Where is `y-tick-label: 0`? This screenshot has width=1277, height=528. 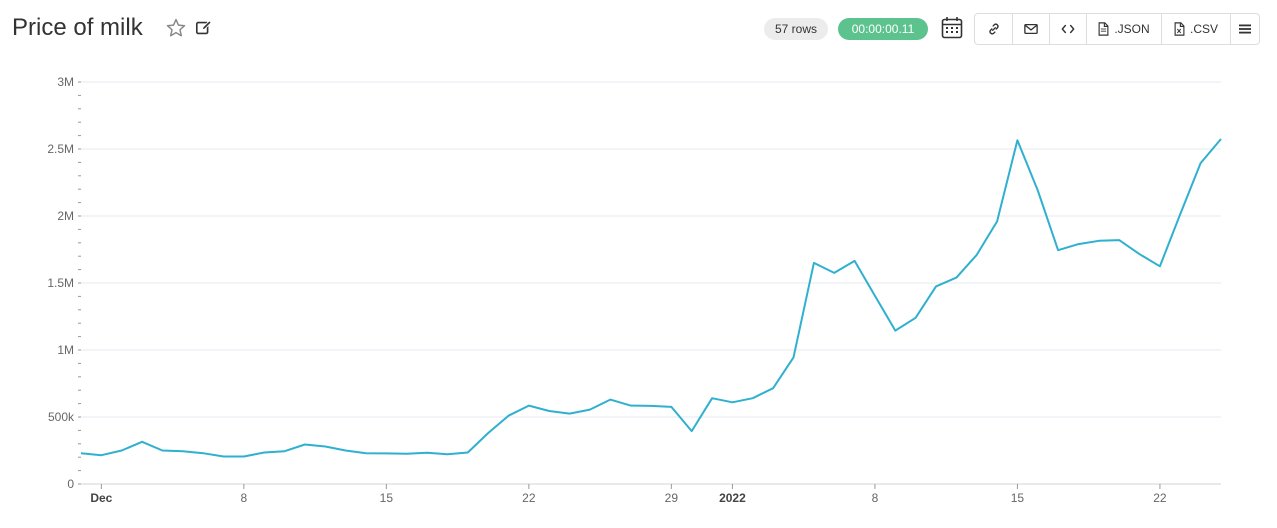
y-tick-label: 0 is located at coordinates (70, 484).